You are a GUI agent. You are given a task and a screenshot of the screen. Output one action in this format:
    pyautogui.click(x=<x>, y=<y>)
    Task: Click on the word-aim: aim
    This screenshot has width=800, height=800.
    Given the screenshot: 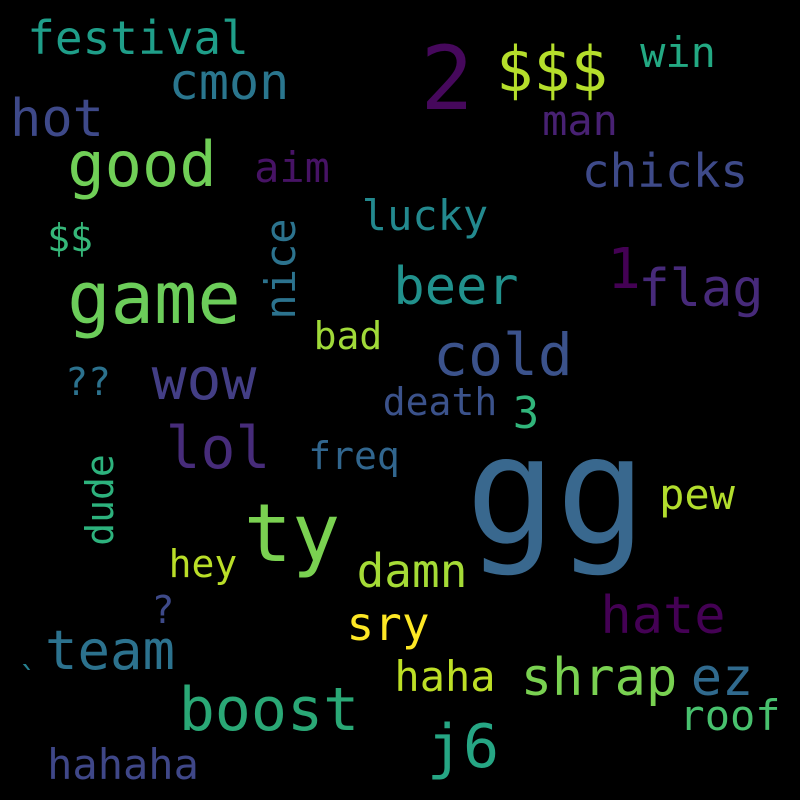 What is the action you would take?
    pyautogui.click(x=292, y=167)
    